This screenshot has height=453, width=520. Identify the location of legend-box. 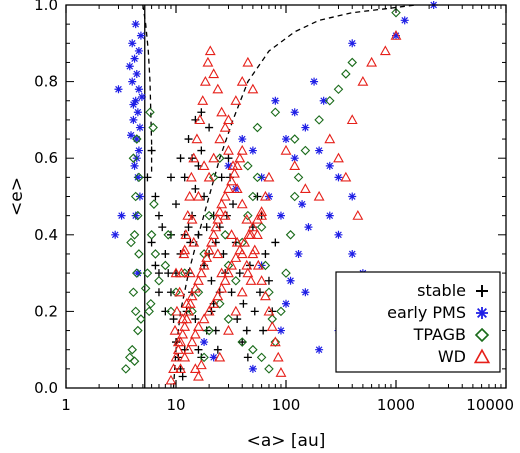
(418, 322).